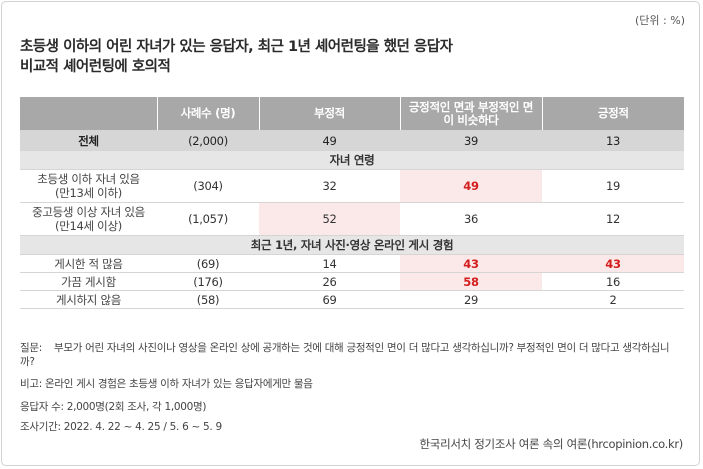 The image size is (703, 469). Describe the element at coordinates (471, 119) in the screenshot. I see `header-neutral-line2: 이 비슷하다` at that location.